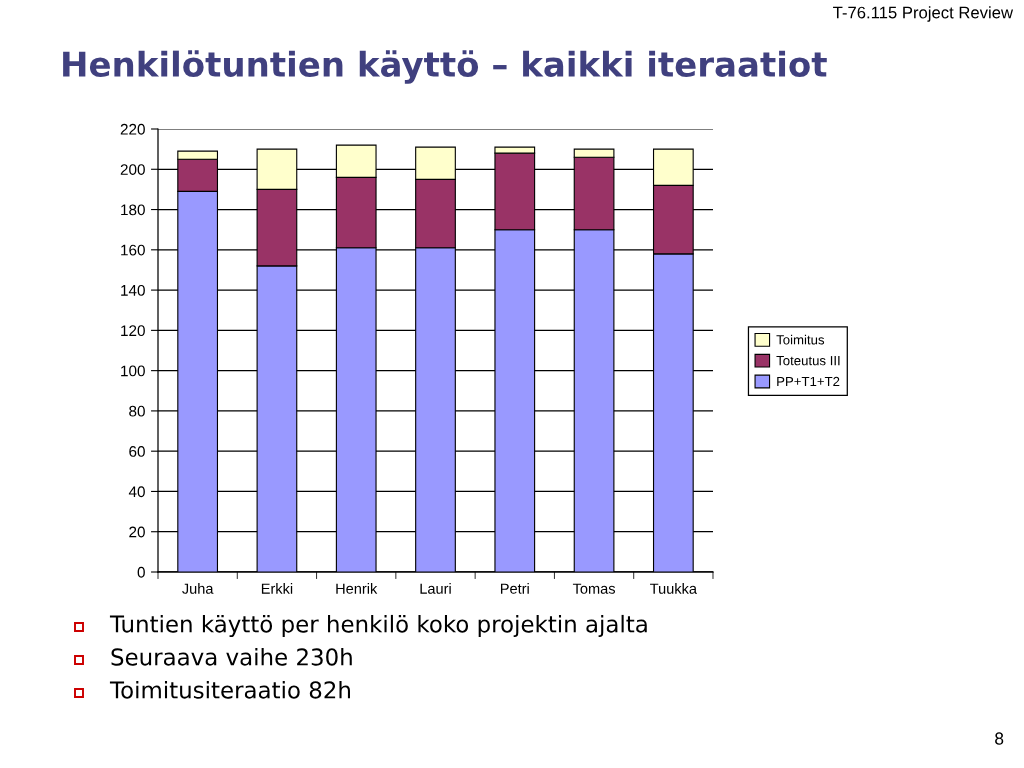  What do you see at coordinates (808, 381) in the screenshot?
I see `legend-label: PP+T1+T2` at bounding box center [808, 381].